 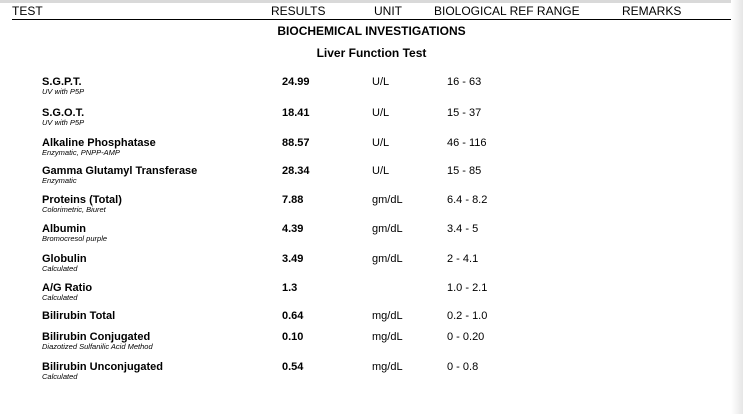 What do you see at coordinates (293, 337) in the screenshot?
I see `test-result: 0.10` at bounding box center [293, 337].